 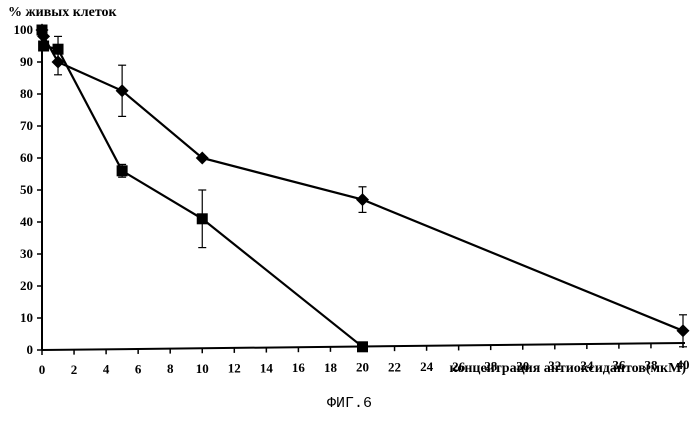 What do you see at coordinates (26, 61) in the screenshot?
I see `y-tick-label: 90` at bounding box center [26, 61].